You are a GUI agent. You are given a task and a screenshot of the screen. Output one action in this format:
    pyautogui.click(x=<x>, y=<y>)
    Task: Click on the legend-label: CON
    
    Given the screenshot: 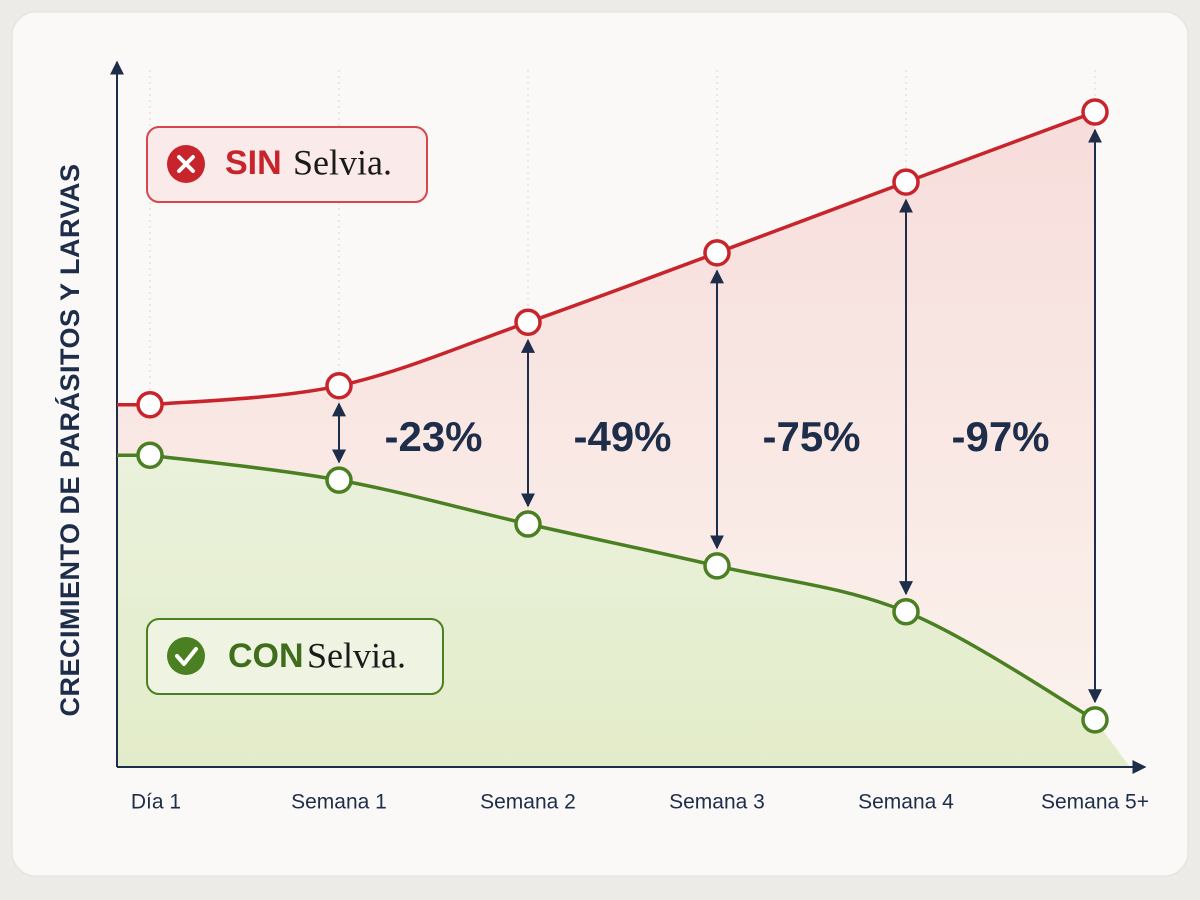 What is the action you would take?
    pyautogui.click(x=266, y=656)
    